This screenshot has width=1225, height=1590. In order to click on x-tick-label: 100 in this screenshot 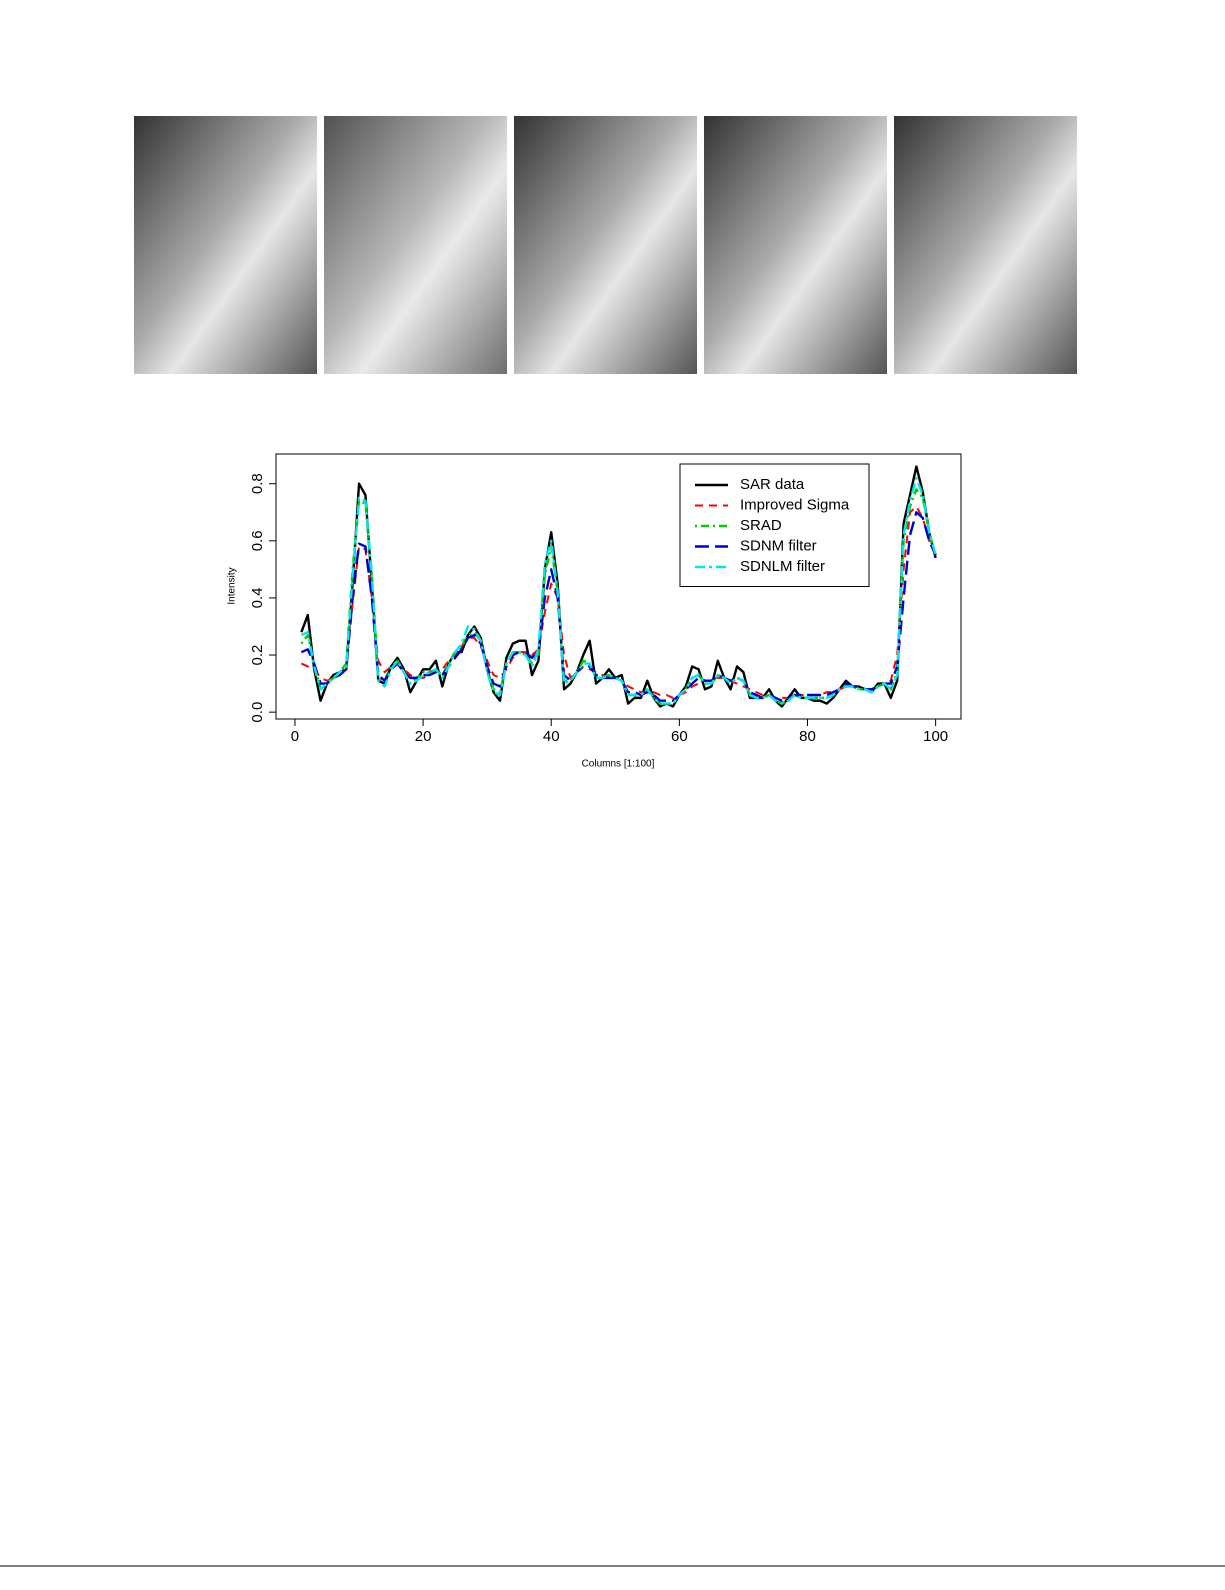, I will do `click(935, 736)`.